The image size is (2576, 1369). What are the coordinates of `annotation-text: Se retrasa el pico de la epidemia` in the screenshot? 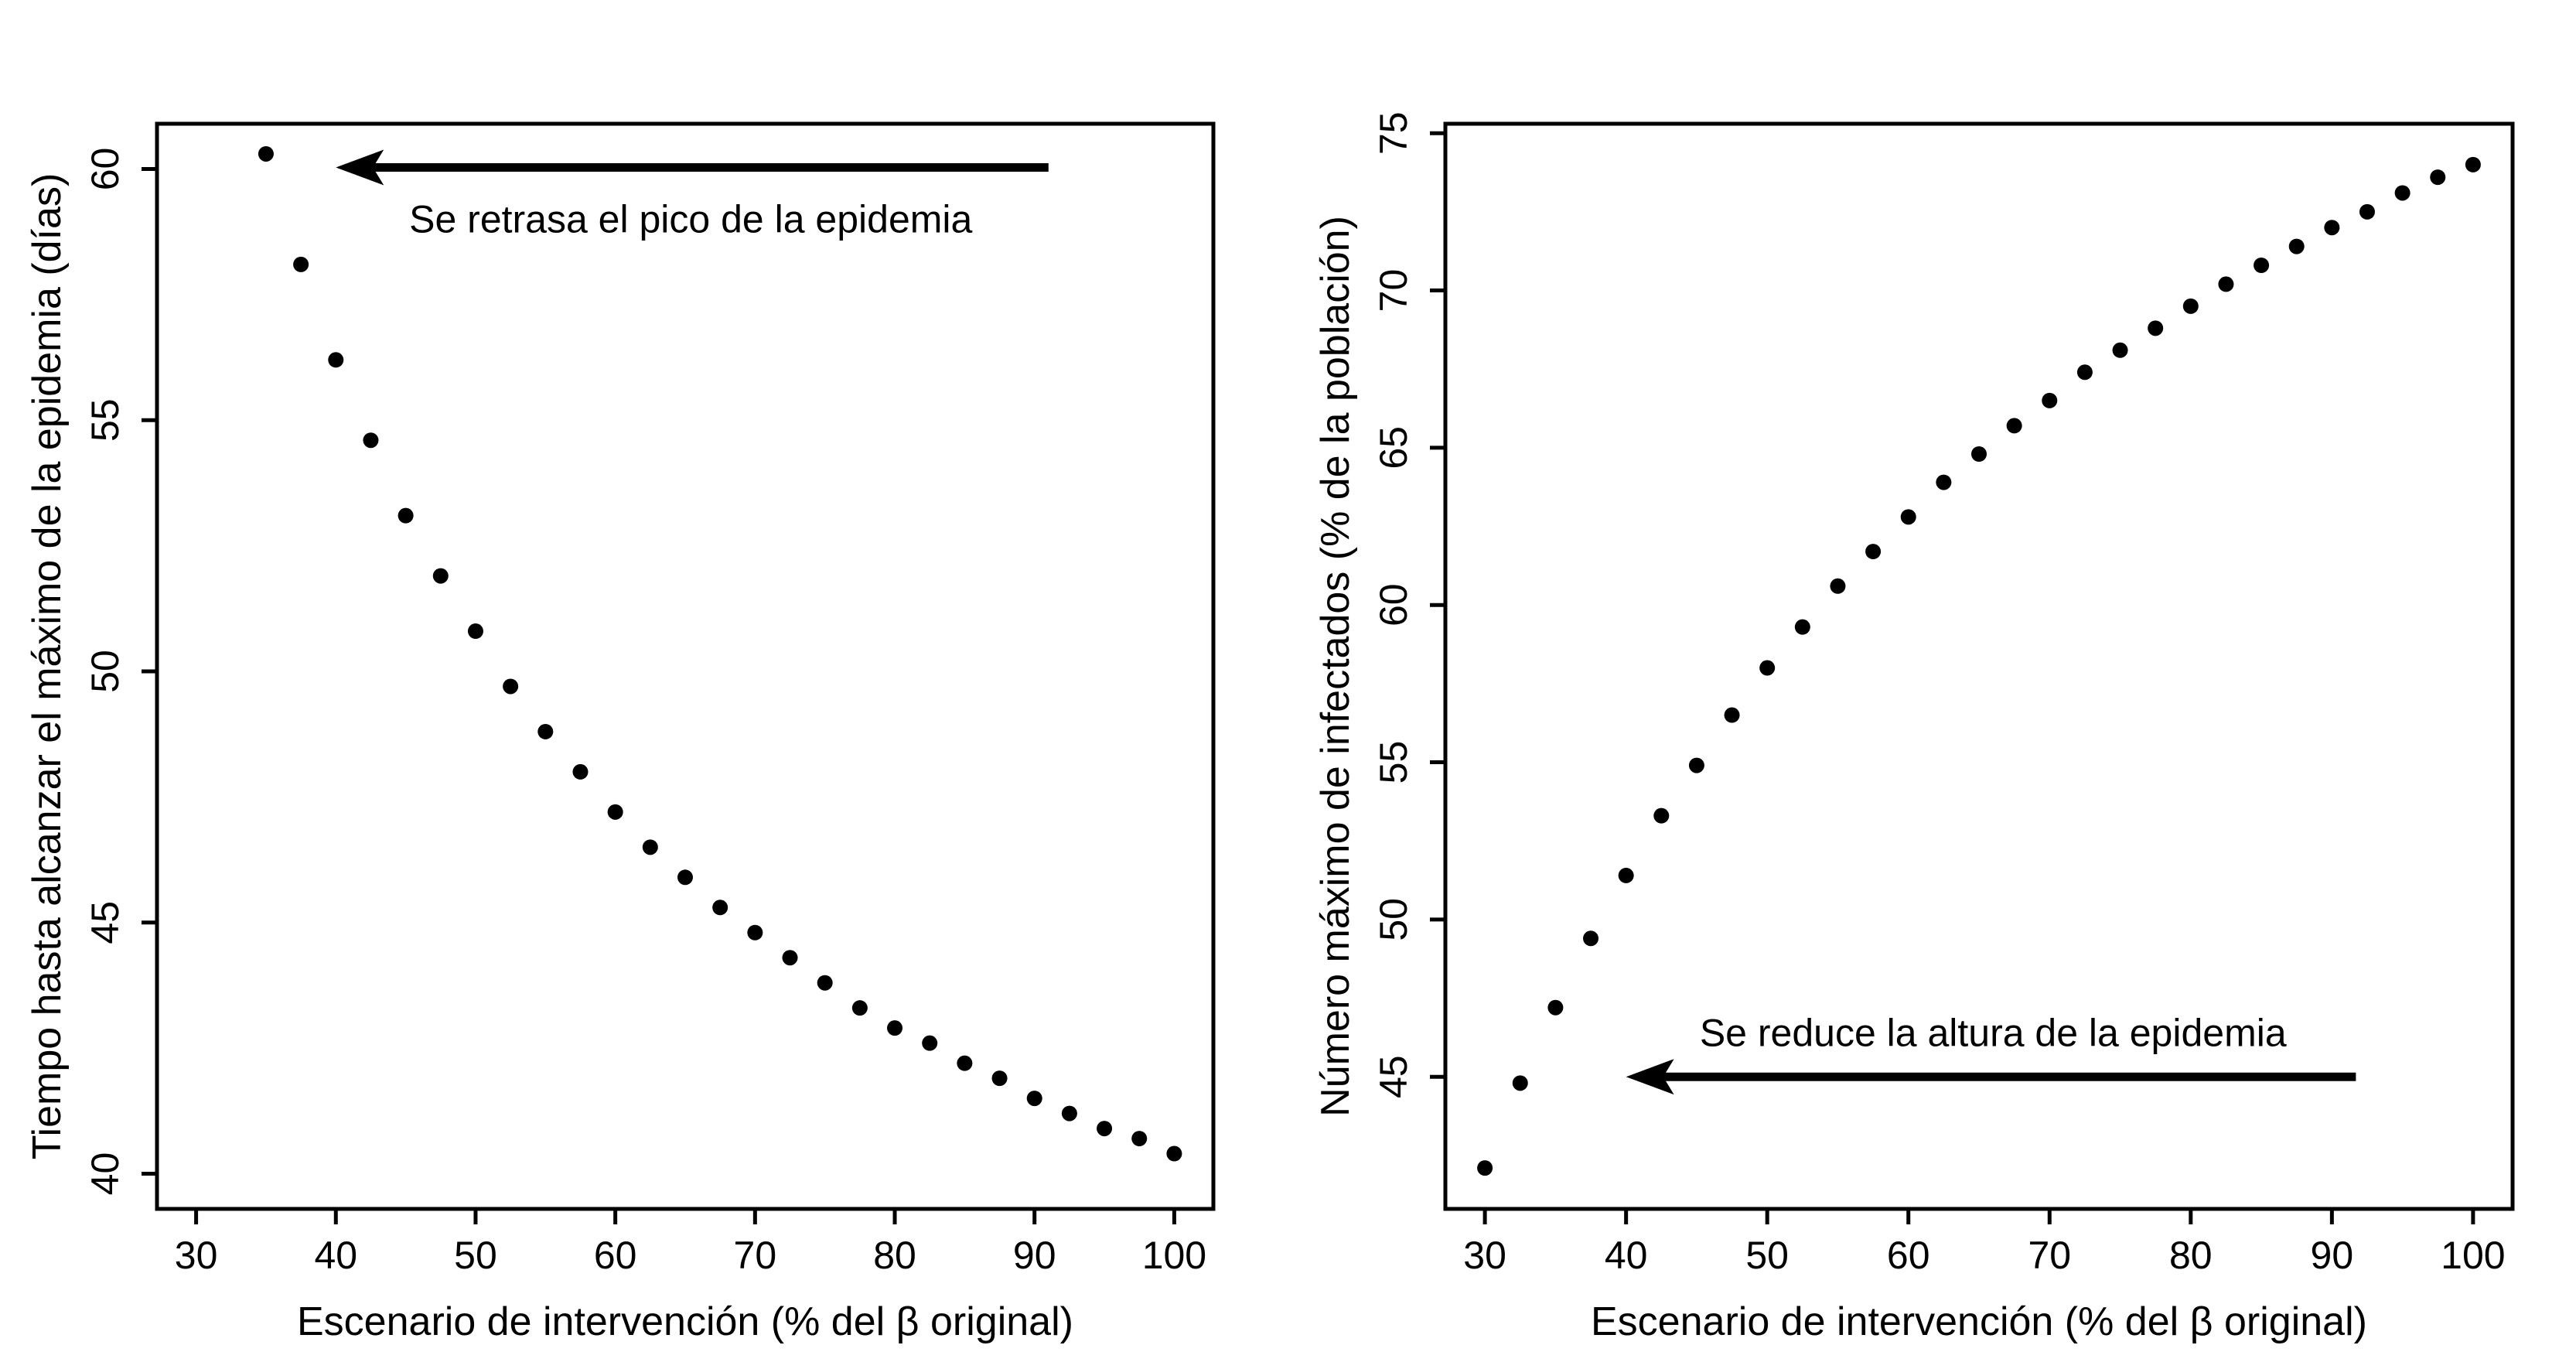 It's located at (690, 219).